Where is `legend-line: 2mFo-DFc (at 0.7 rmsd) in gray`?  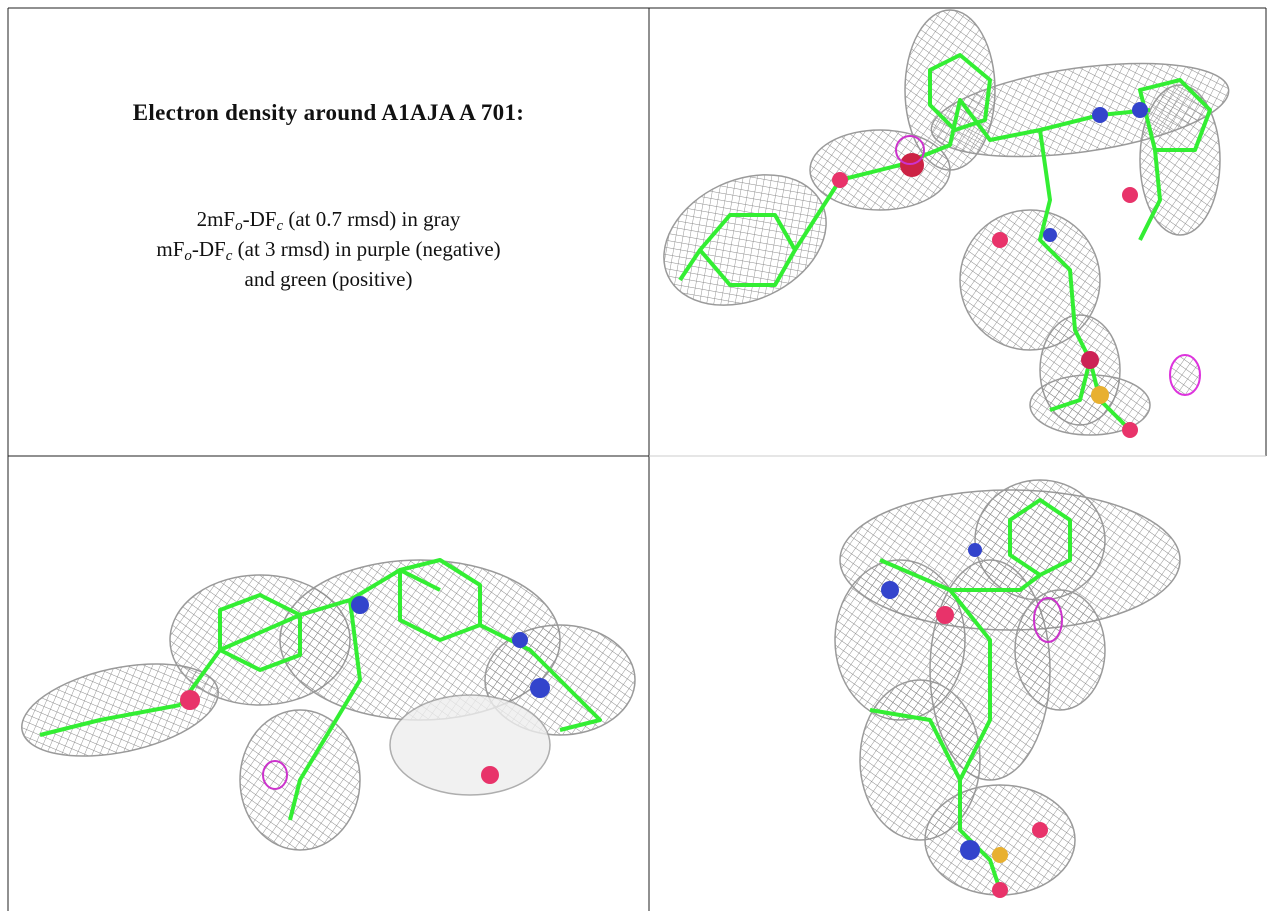 legend-line: 2mFo-DFc (at 0.7 rmsd) in gray is located at coordinates (328, 219).